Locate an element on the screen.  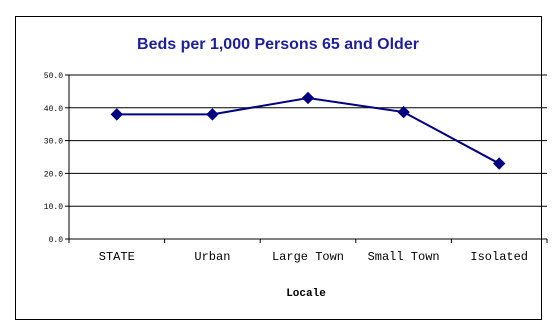
y-tick-label-2: 20.0 is located at coordinates (53, 174).